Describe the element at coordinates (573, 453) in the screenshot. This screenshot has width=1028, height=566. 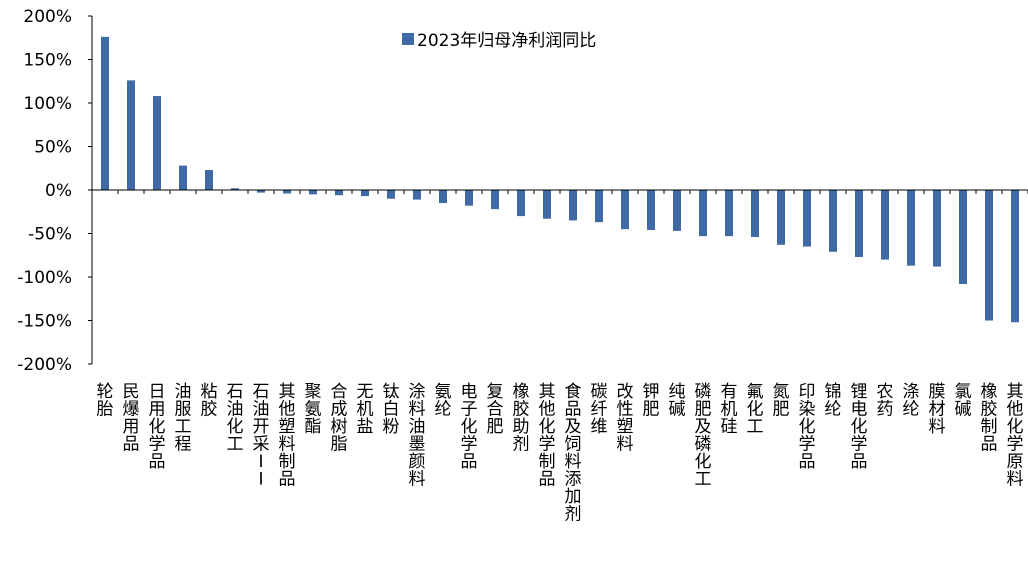
I see `category-label: 食品及饲料添加剂` at that location.